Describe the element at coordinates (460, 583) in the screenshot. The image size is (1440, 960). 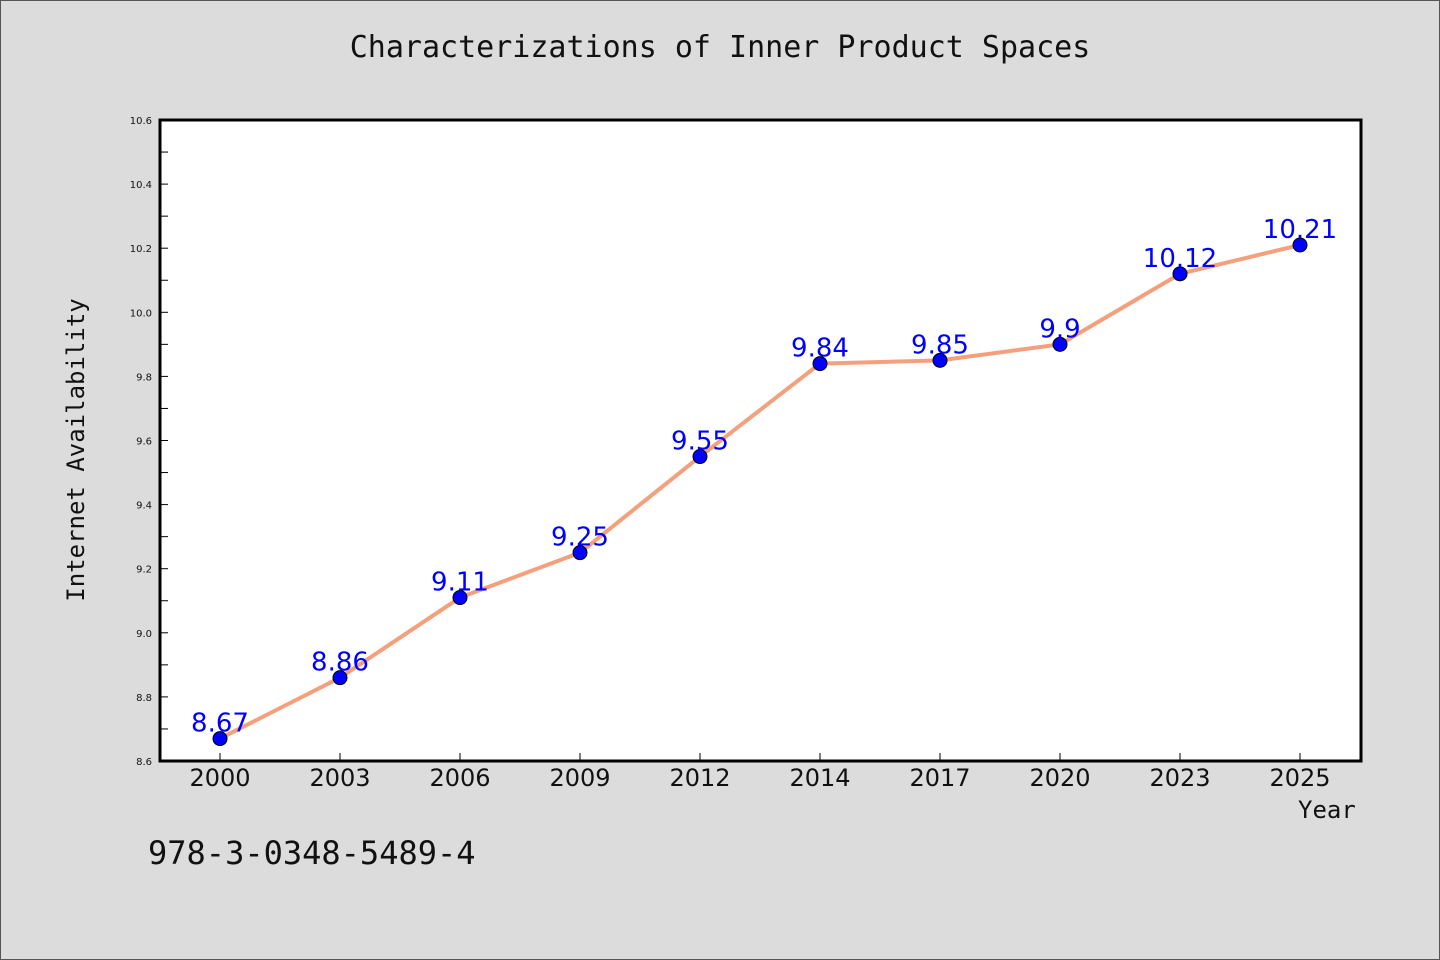
I see `data-label: 9.11` at that location.